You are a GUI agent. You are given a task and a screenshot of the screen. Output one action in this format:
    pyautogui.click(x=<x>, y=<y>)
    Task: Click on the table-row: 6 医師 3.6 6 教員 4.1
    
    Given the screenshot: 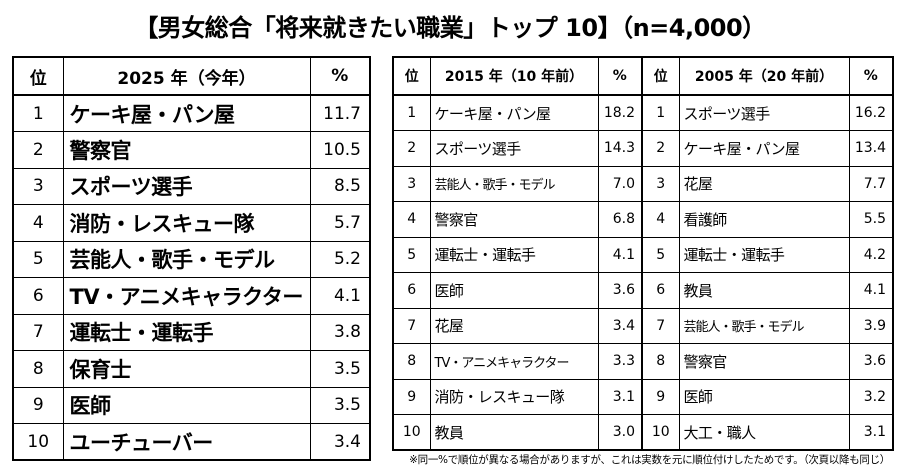 What is the action you would take?
    pyautogui.click(x=643, y=290)
    